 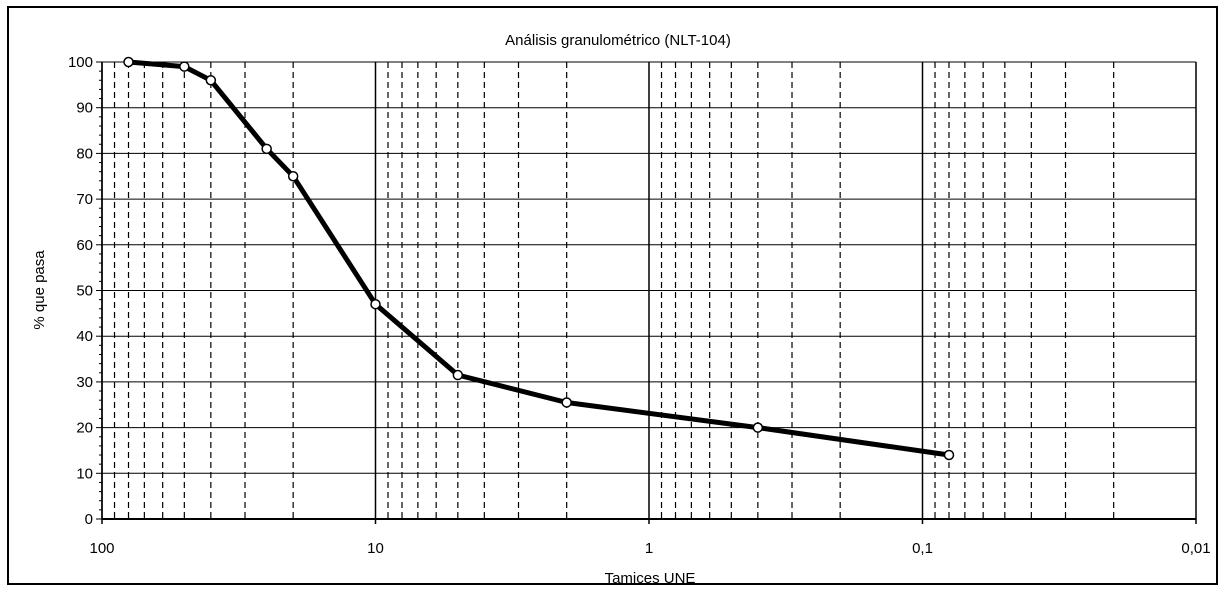 I want to click on x-tick-label: 100, so click(x=101, y=548).